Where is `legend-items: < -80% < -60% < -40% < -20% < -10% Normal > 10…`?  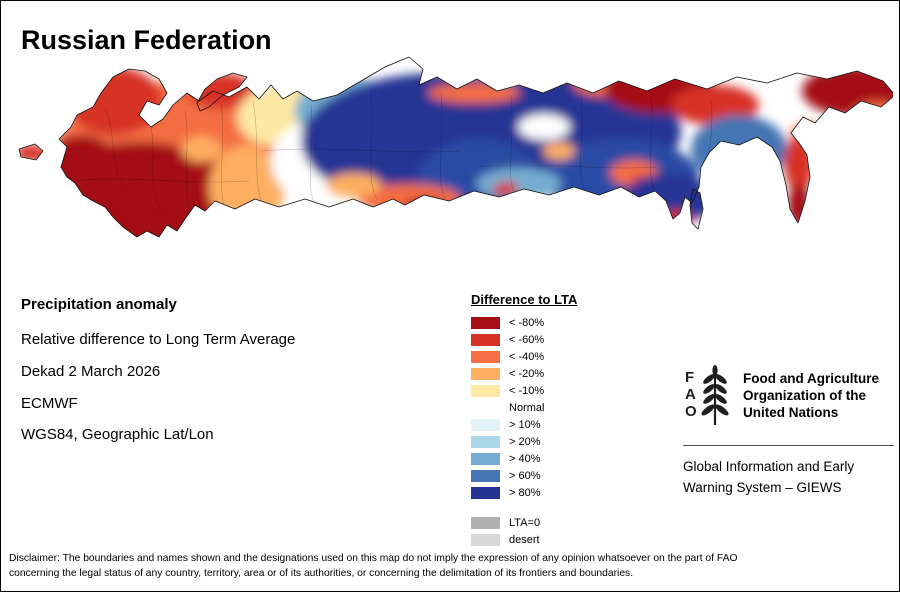
legend-items: < -80% < -60% < -40% < -20% < -10% Normal > 10… is located at coordinates (524, 407).